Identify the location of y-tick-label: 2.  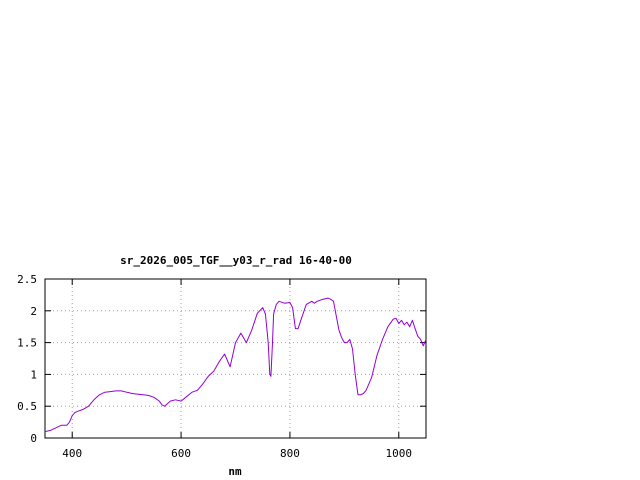
(33, 311).